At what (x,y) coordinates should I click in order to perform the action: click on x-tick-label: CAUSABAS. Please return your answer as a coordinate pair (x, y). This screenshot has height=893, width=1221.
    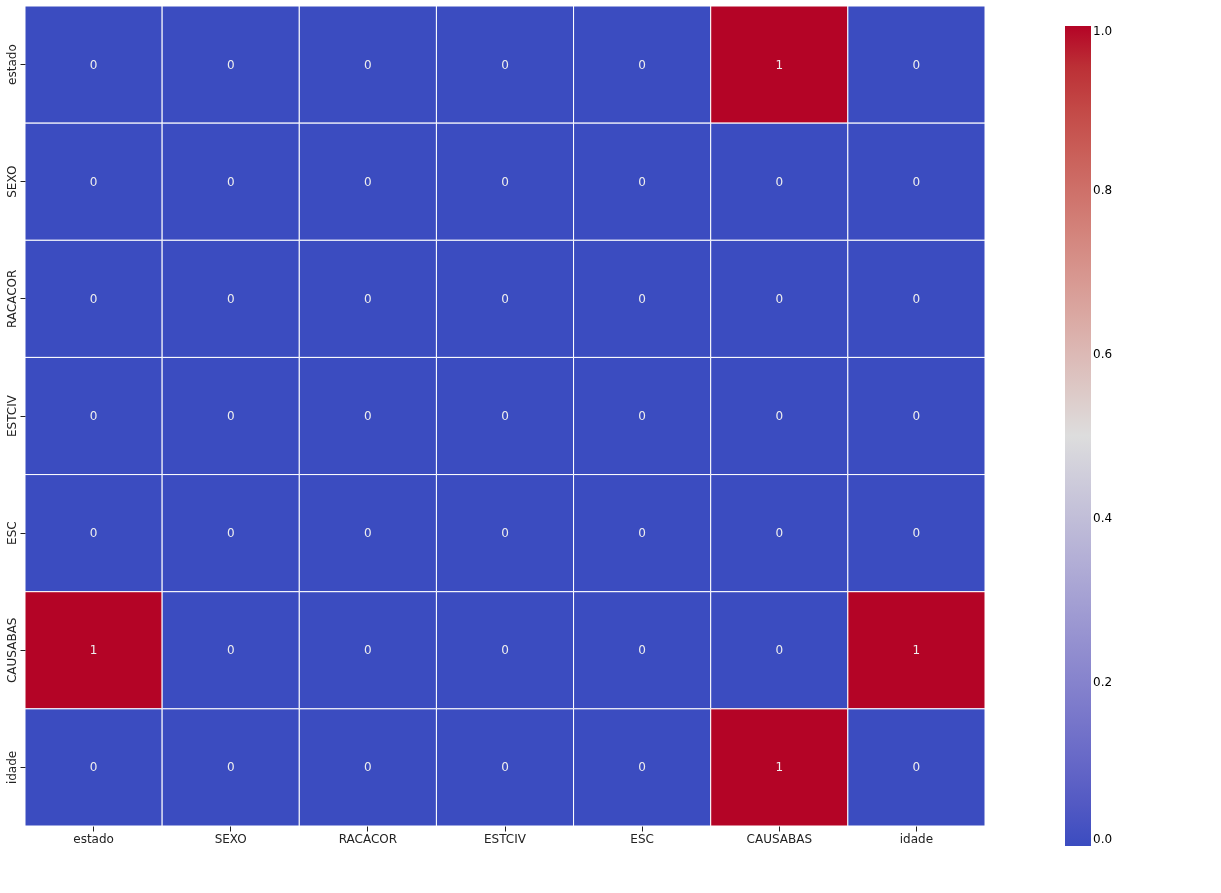
    Looking at the image, I should click on (779, 838).